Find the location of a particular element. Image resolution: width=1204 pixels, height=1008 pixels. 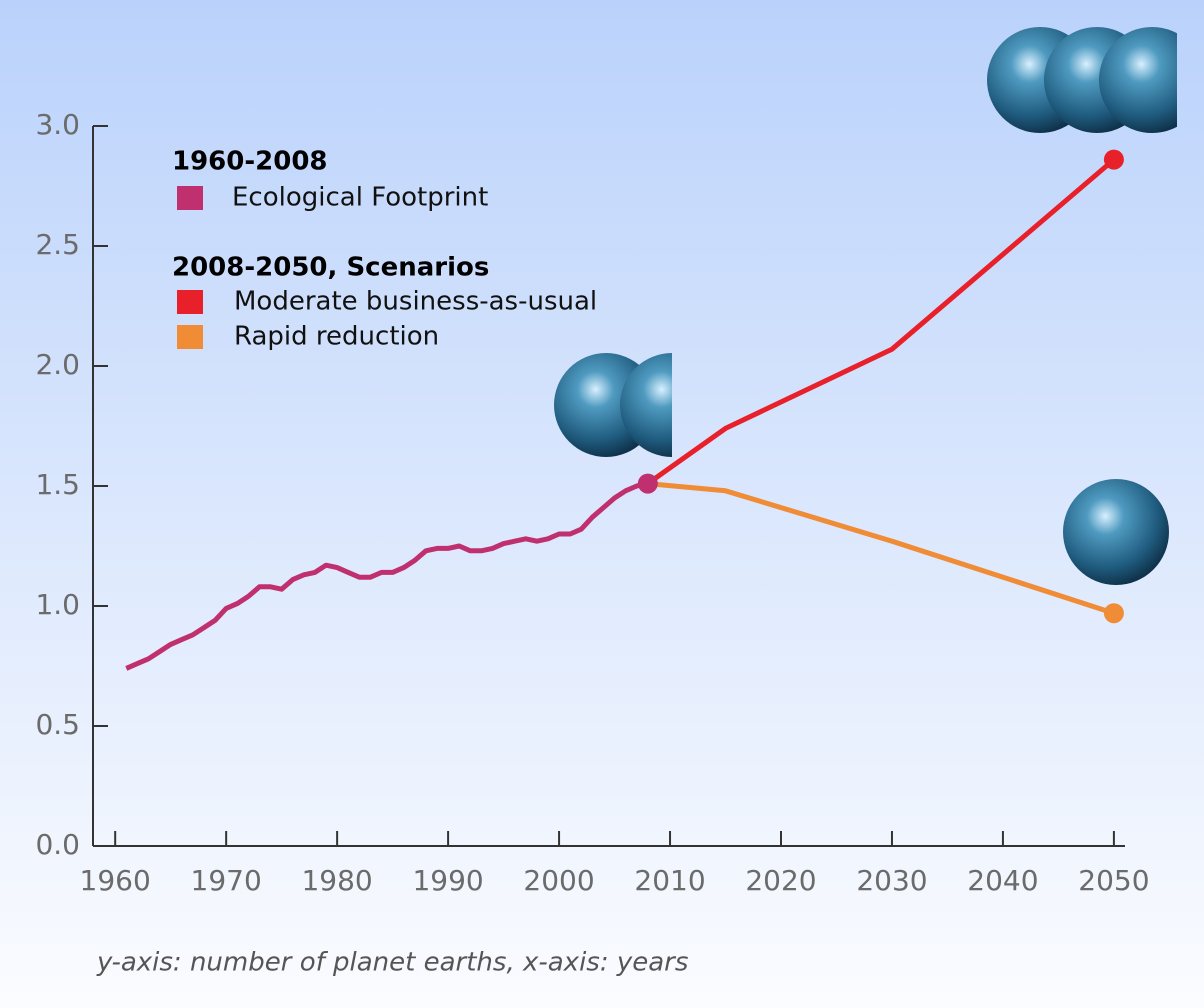

x-tick-label: 2010 is located at coordinates (669, 880).